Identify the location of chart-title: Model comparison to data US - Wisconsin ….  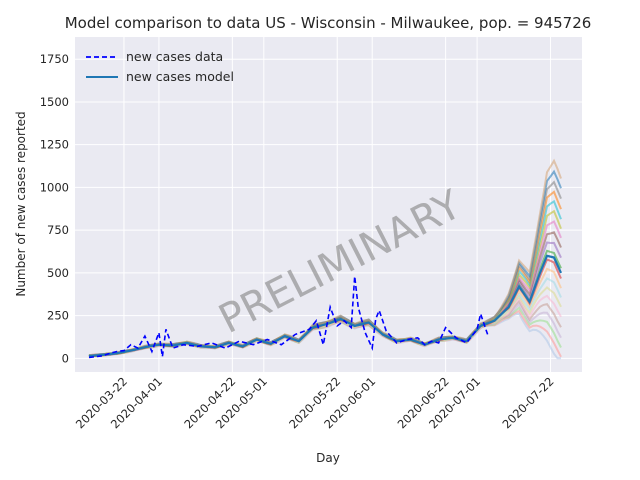
(328, 23).